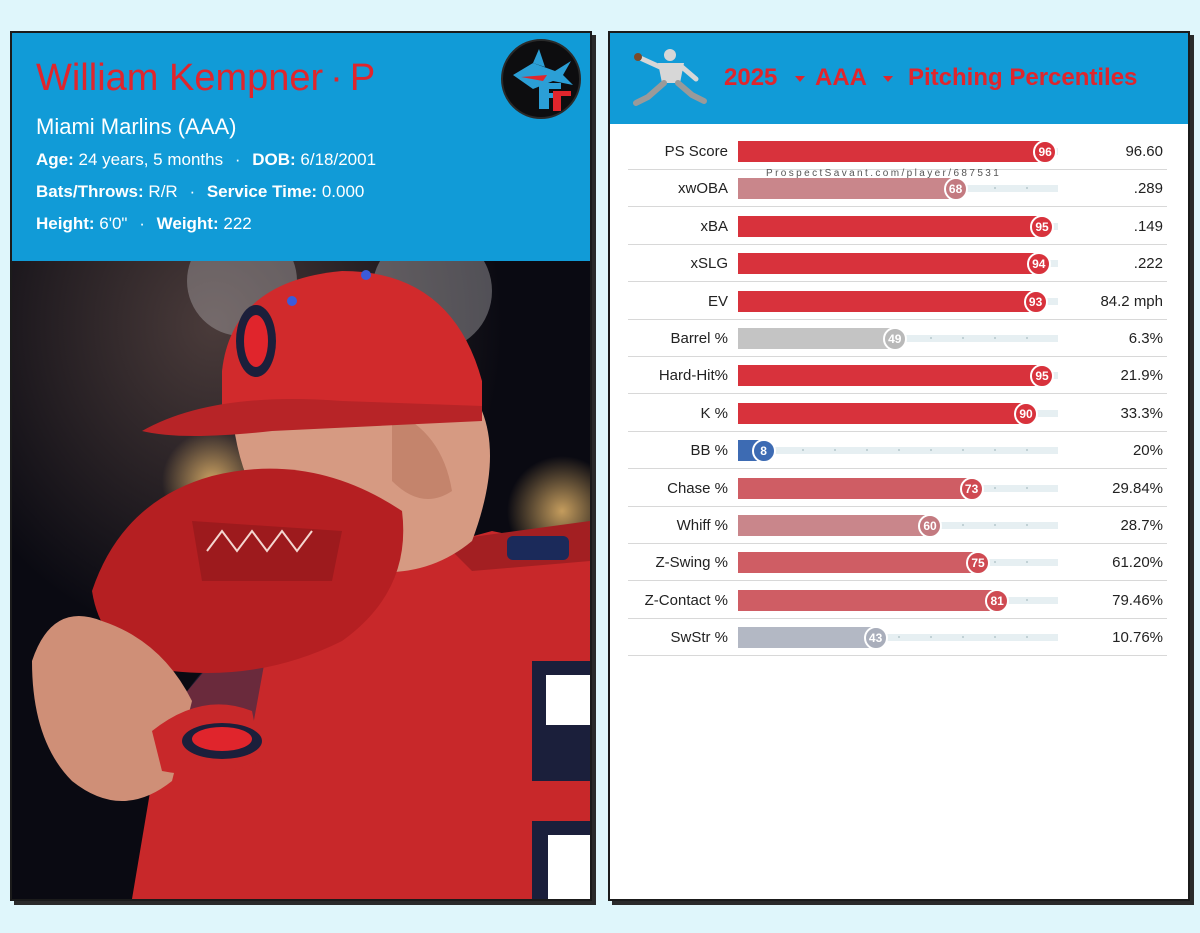 This screenshot has width=1200, height=933. What do you see at coordinates (1148, 226) in the screenshot?
I see `stat-value: .149` at bounding box center [1148, 226].